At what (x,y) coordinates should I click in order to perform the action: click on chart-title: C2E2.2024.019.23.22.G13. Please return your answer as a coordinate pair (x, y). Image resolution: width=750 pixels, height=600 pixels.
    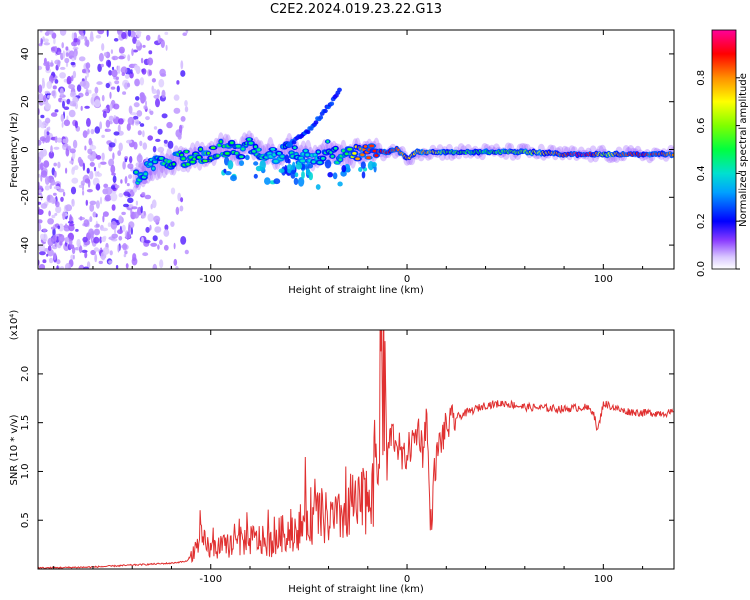
    Looking at the image, I should click on (356, 9).